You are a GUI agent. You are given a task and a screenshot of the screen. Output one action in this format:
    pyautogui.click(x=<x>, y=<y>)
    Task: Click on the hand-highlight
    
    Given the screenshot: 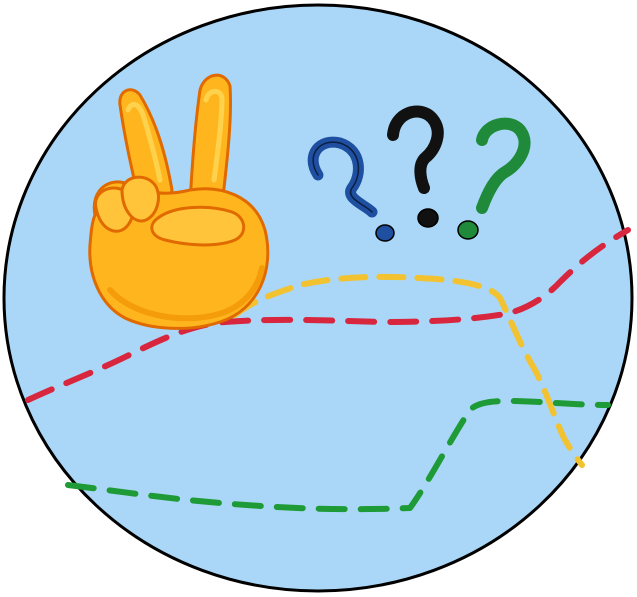 What is the action you would take?
    pyautogui.click(x=214, y=136)
    